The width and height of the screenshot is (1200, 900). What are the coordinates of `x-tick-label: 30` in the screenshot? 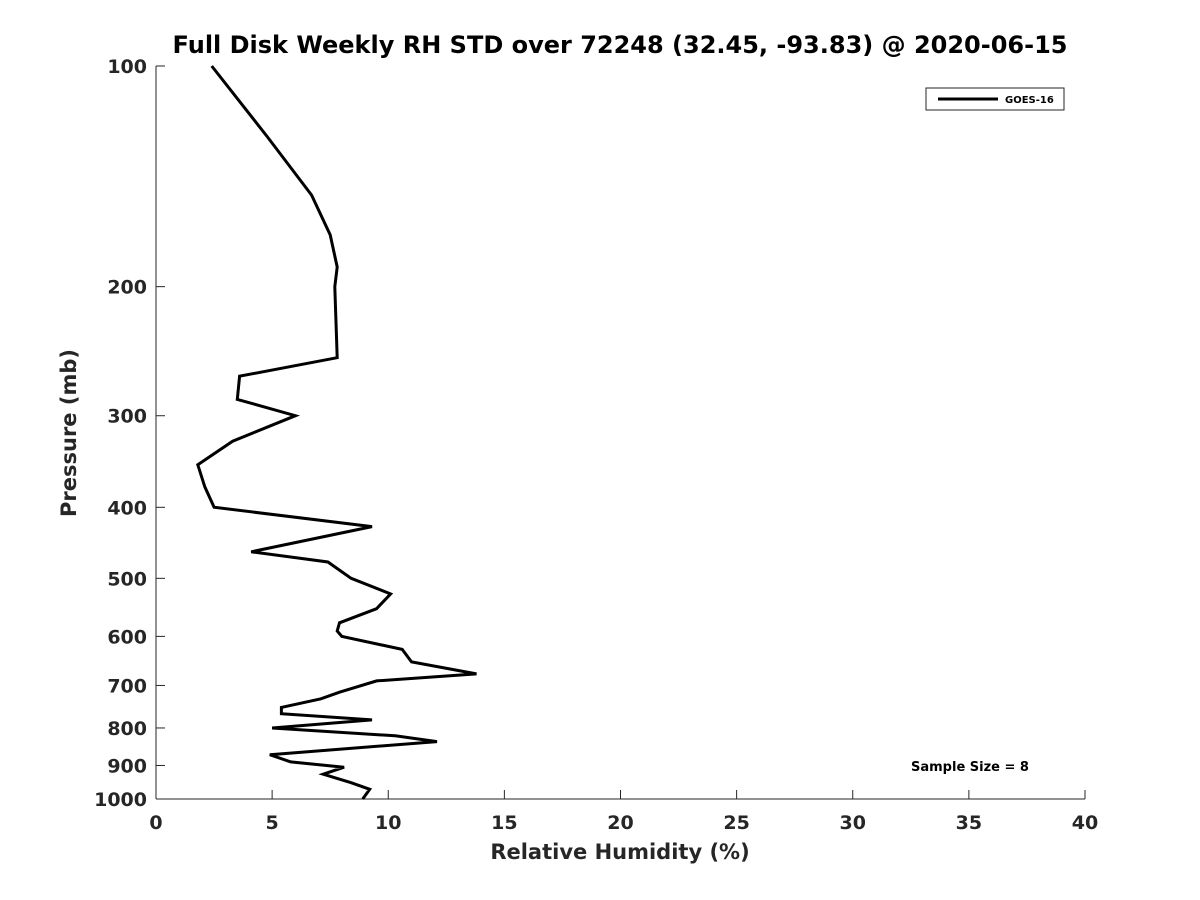 It's located at (853, 823).